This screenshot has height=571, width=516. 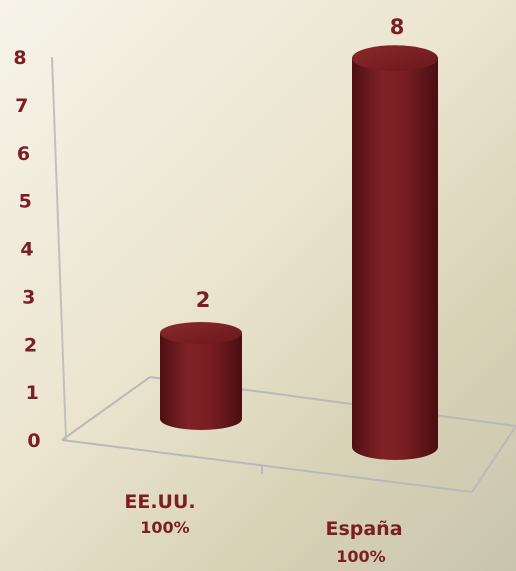 What do you see at coordinates (203, 300) in the screenshot?
I see `bar-value-label: 2` at bounding box center [203, 300].